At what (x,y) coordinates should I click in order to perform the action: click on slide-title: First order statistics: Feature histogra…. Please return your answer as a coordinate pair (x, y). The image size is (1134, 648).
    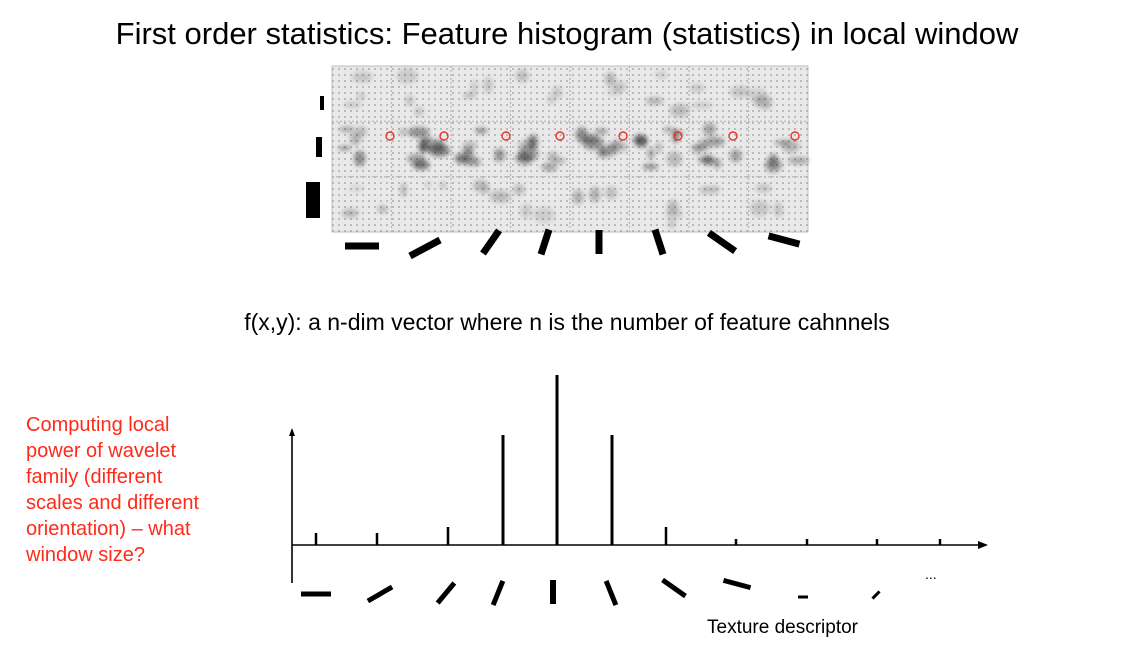
    Looking at the image, I should click on (567, 33).